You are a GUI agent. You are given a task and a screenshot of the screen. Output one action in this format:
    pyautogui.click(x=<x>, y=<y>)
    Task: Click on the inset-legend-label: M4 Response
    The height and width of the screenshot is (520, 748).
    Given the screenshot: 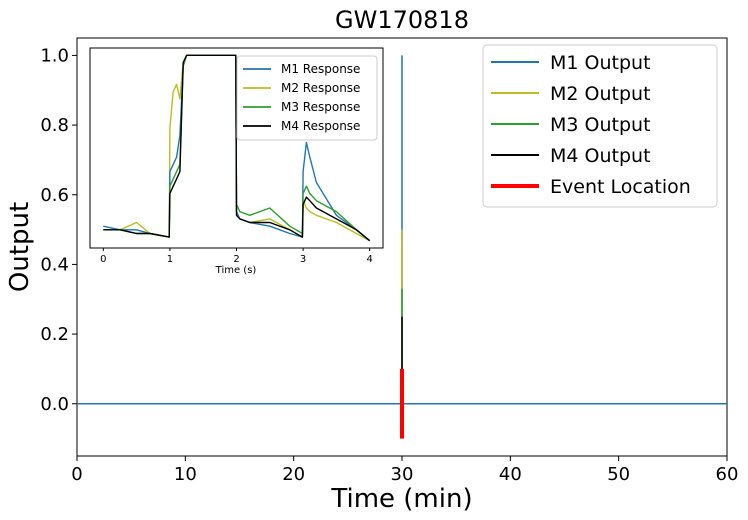 What is the action you would take?
    pyautogui.click(x=320, y=126)
    